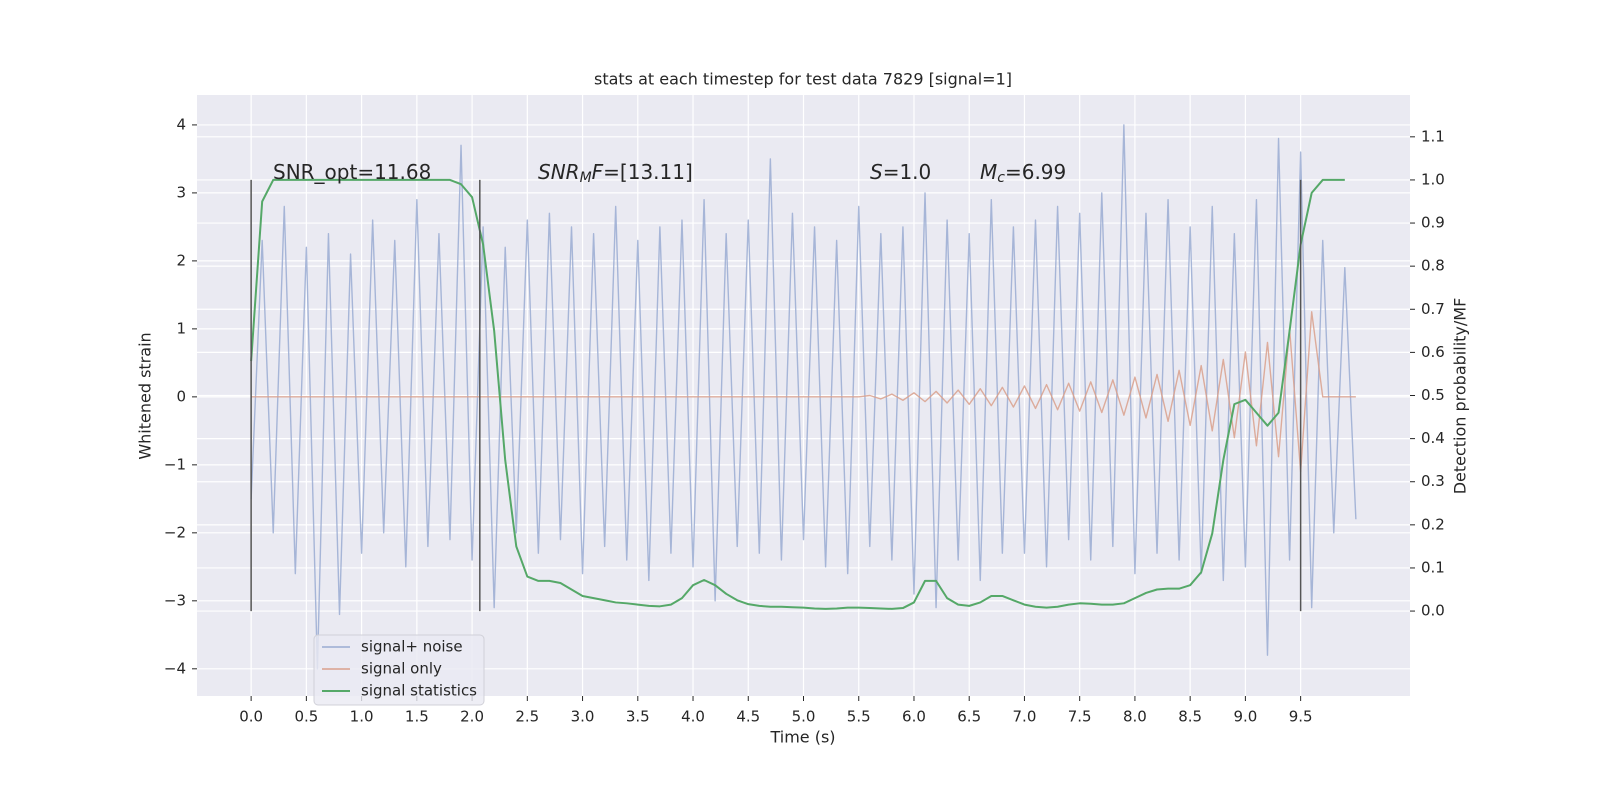 This screenshot has height=800, width=1600. Describe the element at coordinates (638, 717) in the screenshot. I see `x-tick-label: 3.5` at that location.